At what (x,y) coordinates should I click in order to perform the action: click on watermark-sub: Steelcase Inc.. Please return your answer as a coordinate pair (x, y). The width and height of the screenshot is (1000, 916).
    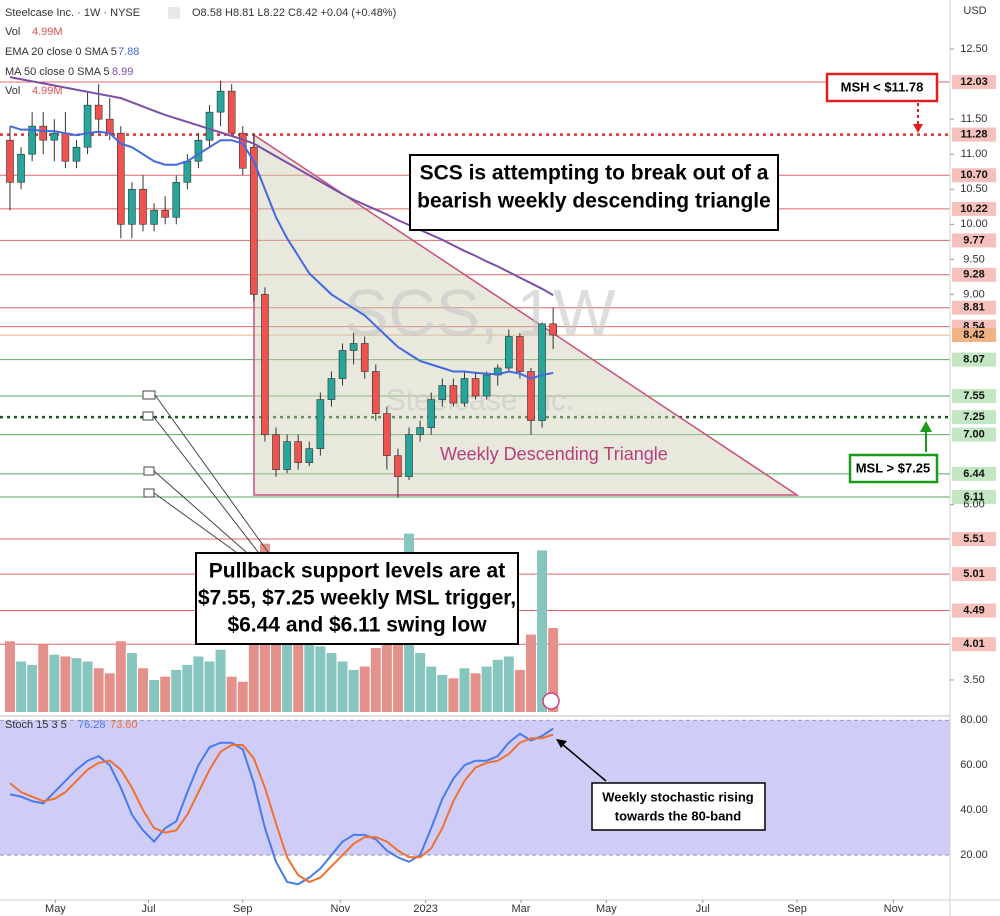
    Looking at the image, I should click on (480, 400).